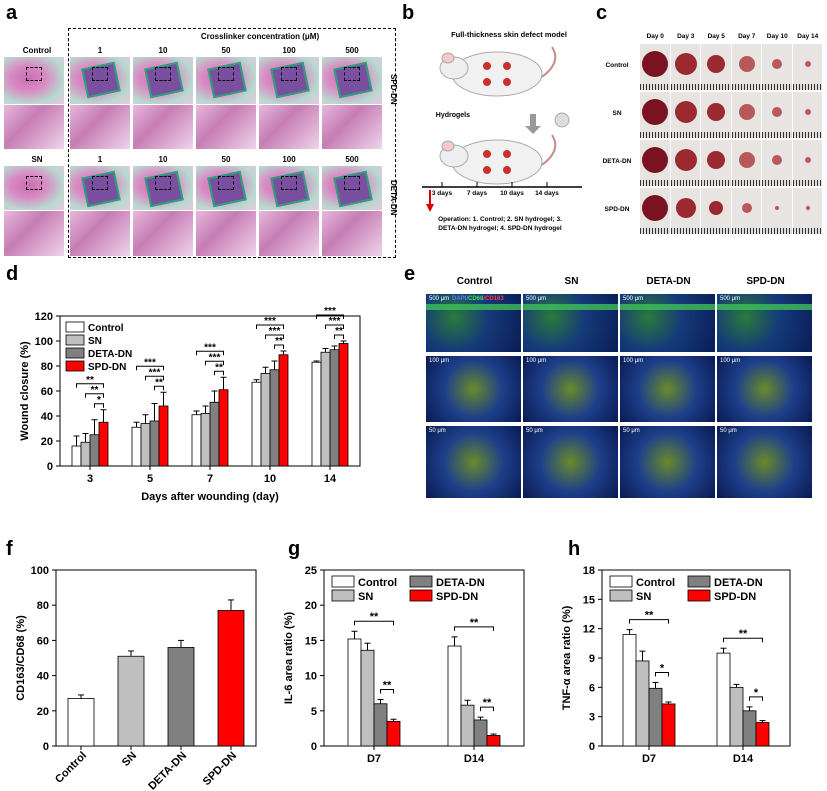  Describe the element at coordinates (589, 630) in the screenshot. I see `y-tick-label: 12` at that location.